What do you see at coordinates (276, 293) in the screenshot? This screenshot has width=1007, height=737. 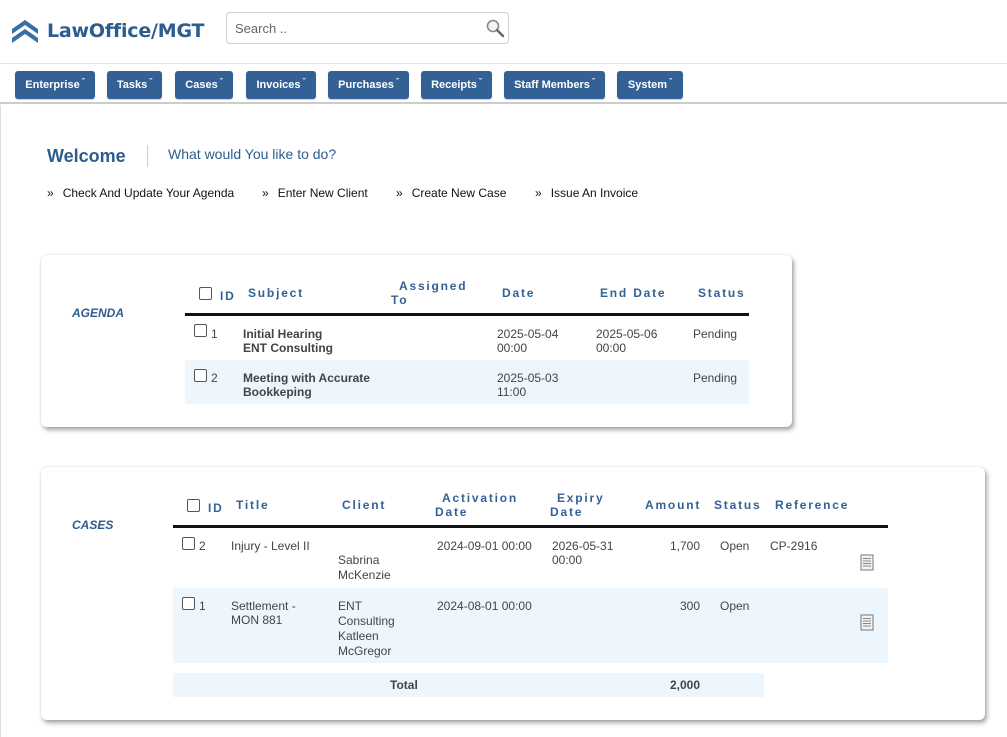 I see `column-header-subject: Subject` at bounding box center [276, 293].